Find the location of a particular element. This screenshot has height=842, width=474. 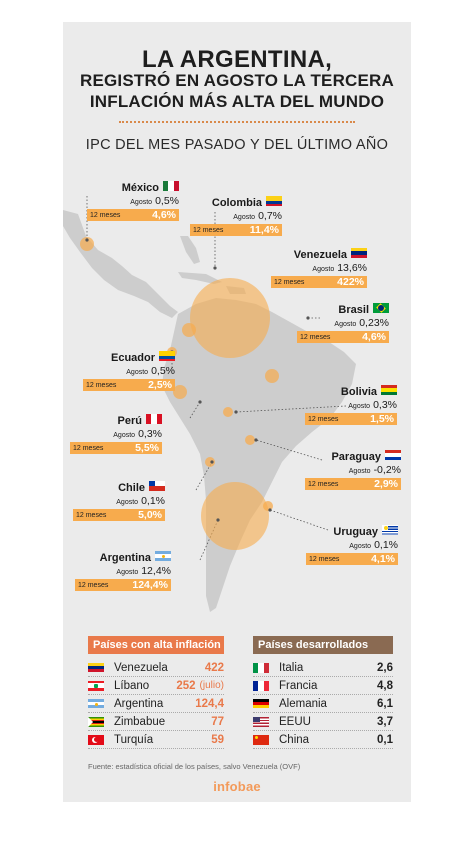

year-bar: 12 meses 2,9% is located at coordinates (353, 484).